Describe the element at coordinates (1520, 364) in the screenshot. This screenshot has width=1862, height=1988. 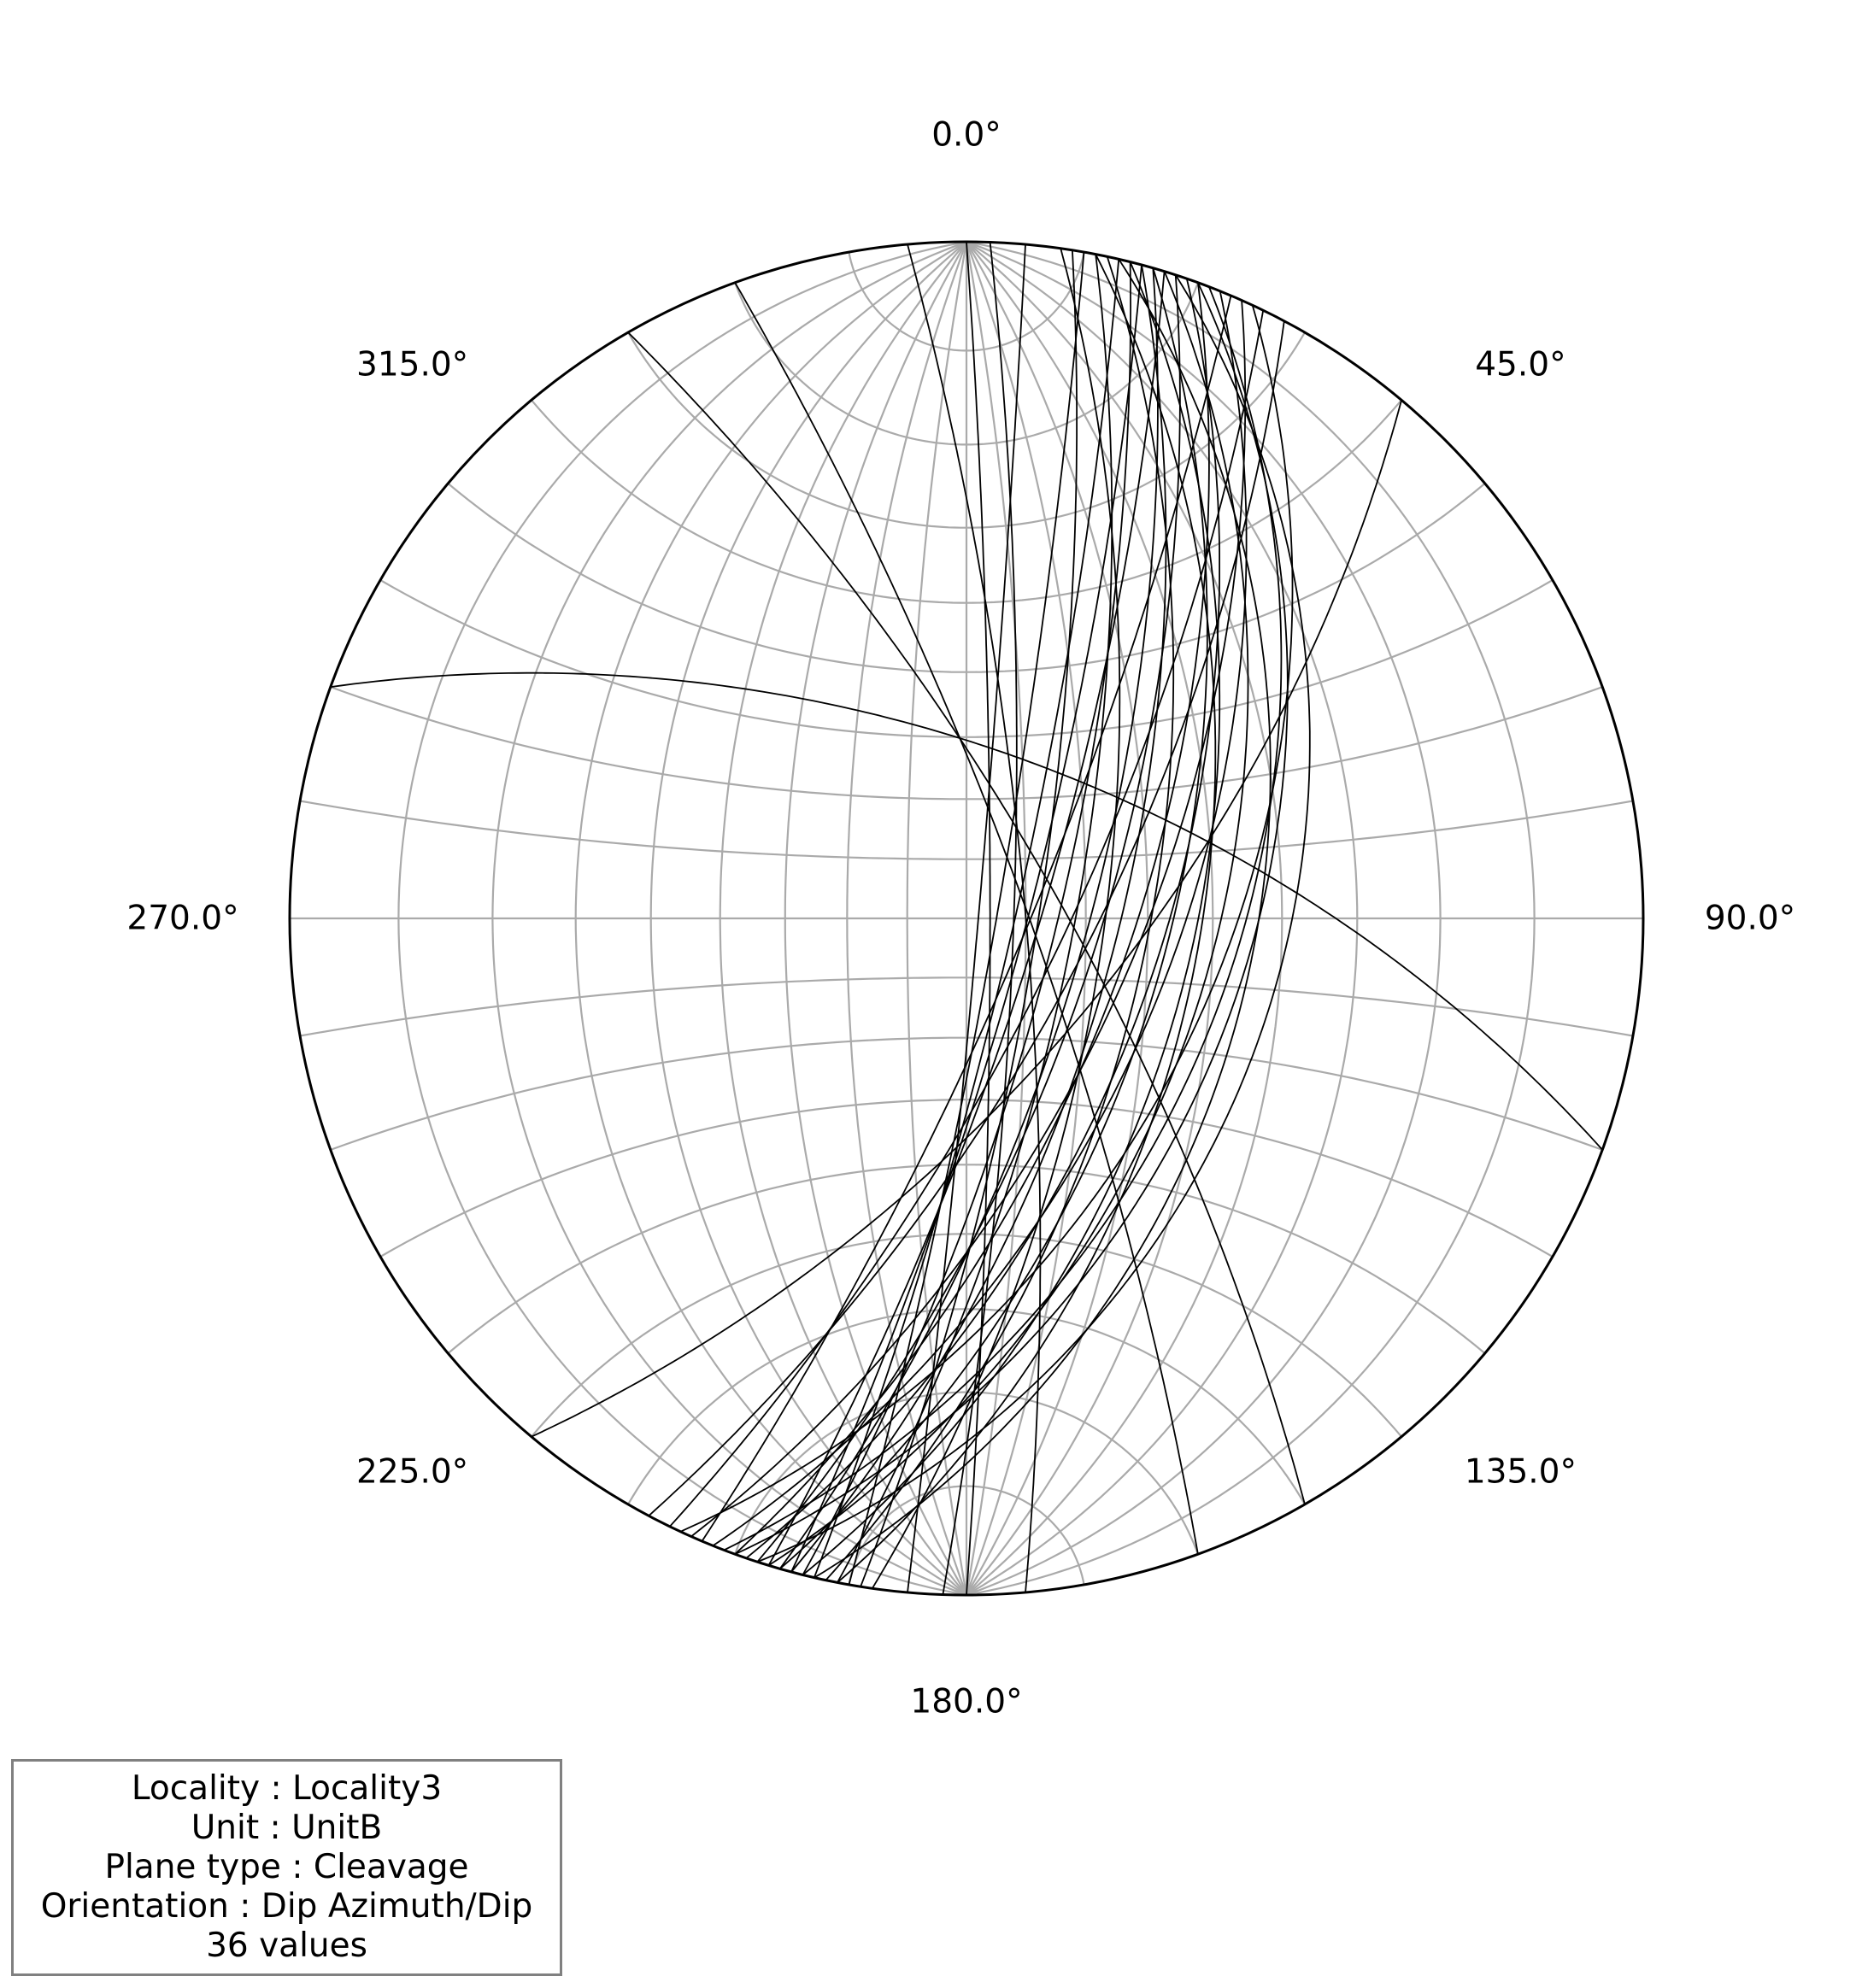
I see `azimuth-label: 45.0°` at that location.